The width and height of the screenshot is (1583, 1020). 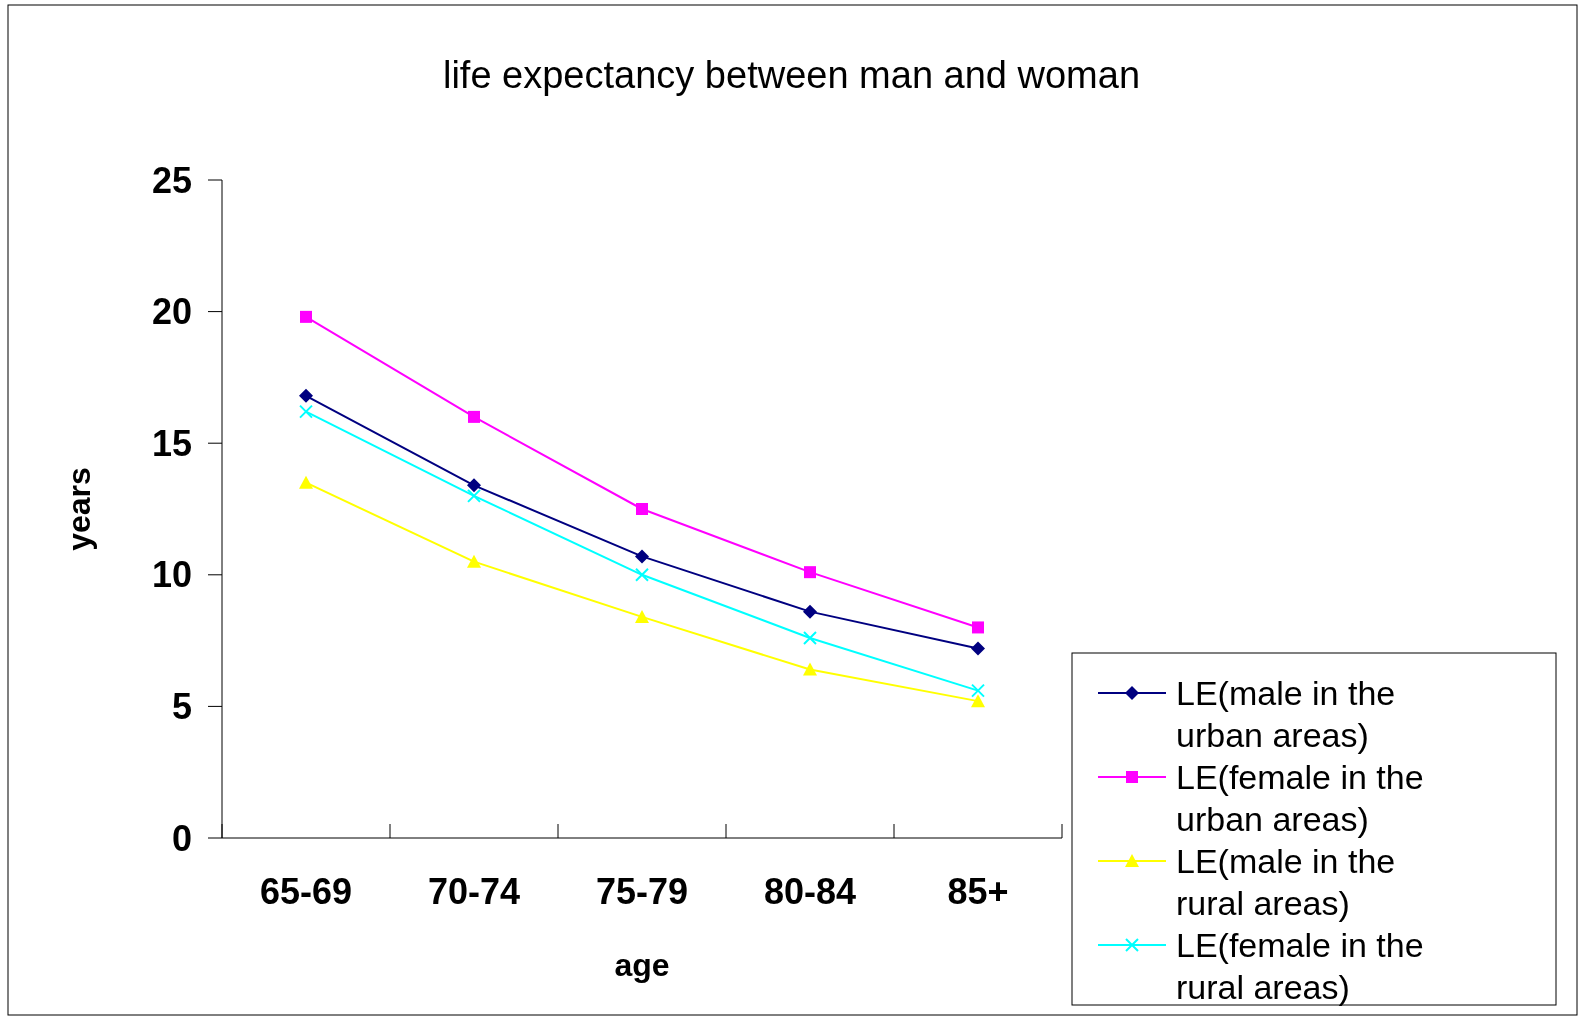 I want to click on x-tick-label: 80-84, so click(x=810, y=891).